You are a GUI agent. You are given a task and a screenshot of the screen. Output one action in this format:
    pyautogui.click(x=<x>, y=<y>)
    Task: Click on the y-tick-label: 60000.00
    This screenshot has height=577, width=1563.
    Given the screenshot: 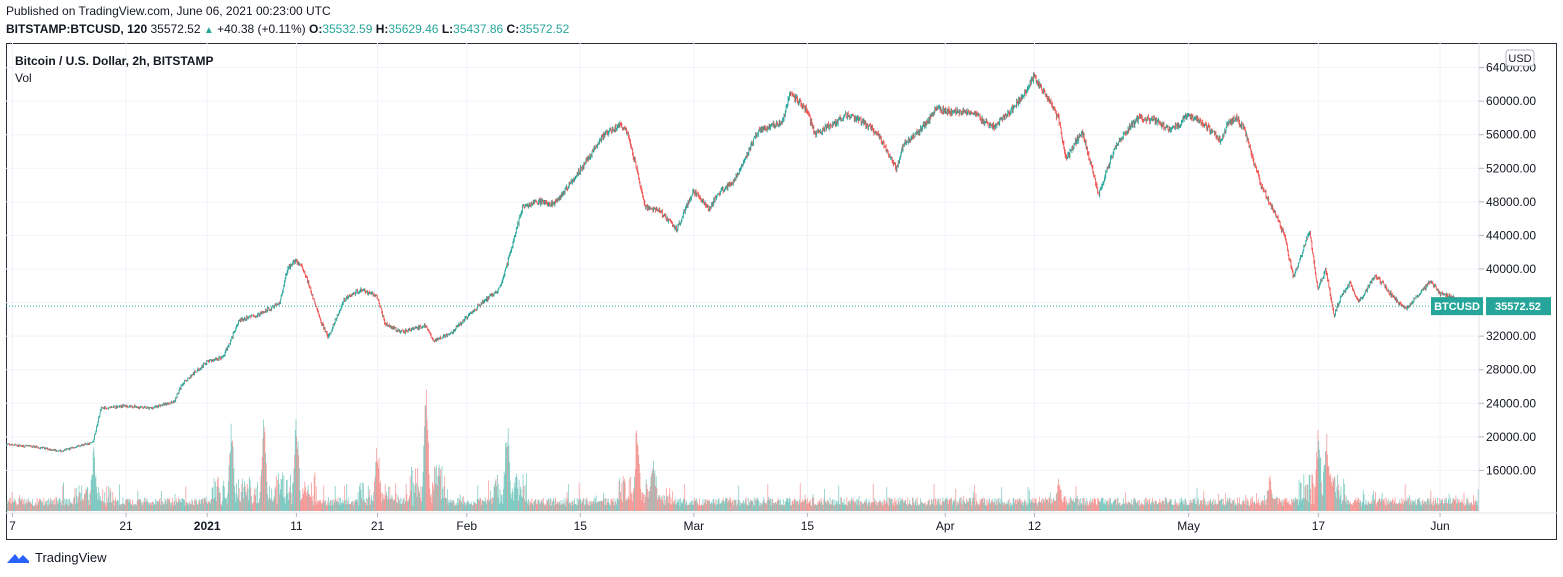 What is the action you would take?
    pyautogui.click(x=1511, y=101)
    